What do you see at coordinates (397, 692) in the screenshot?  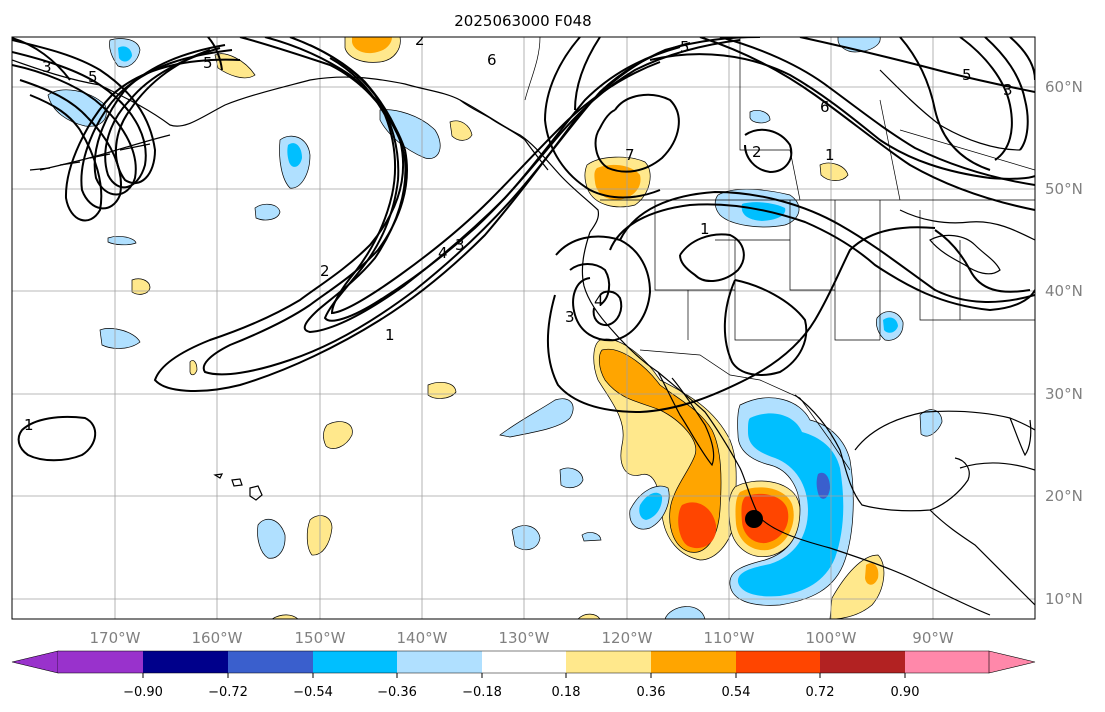 I see `colorbar-tick-label: −0.36` at bounding box center [397, 692].